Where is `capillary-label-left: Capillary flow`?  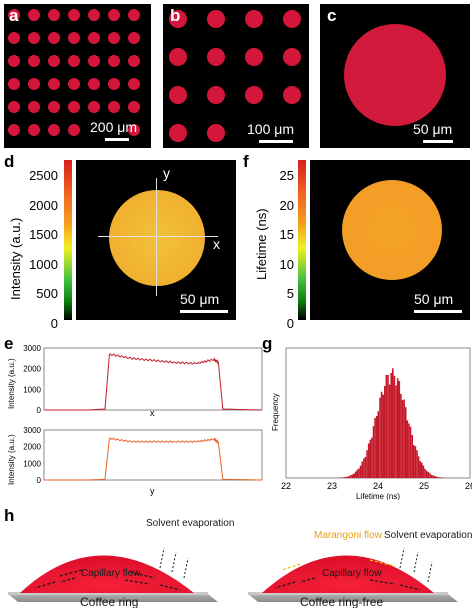 capillary-label-left: Capillary flow is located at coordinates (111, 573).